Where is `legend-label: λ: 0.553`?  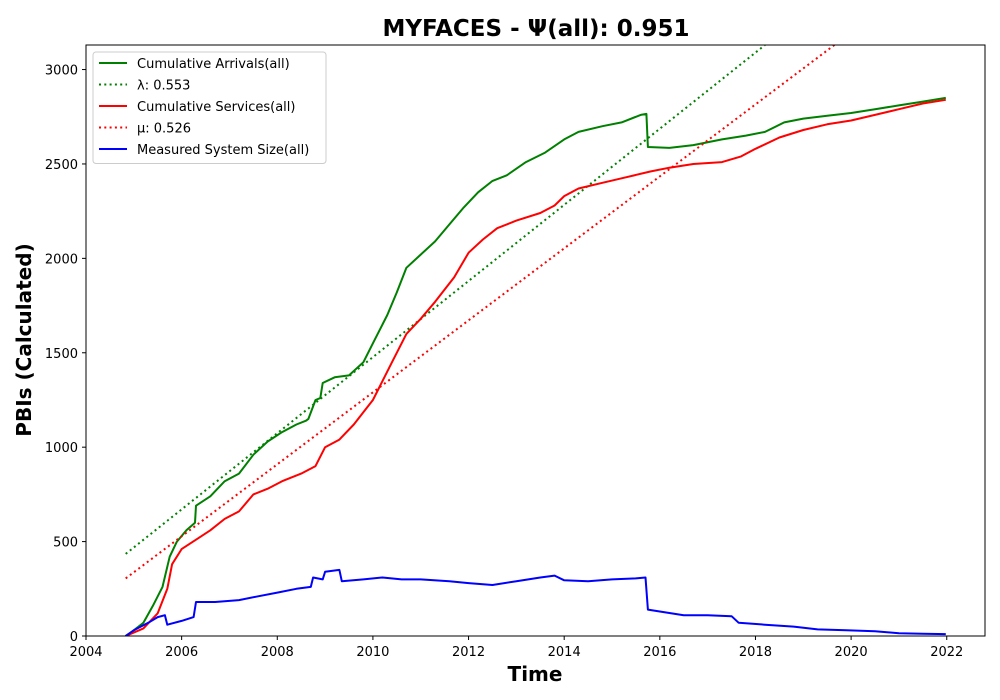 legend-label: λ: 0.553 is located at coordinates (163, 86).